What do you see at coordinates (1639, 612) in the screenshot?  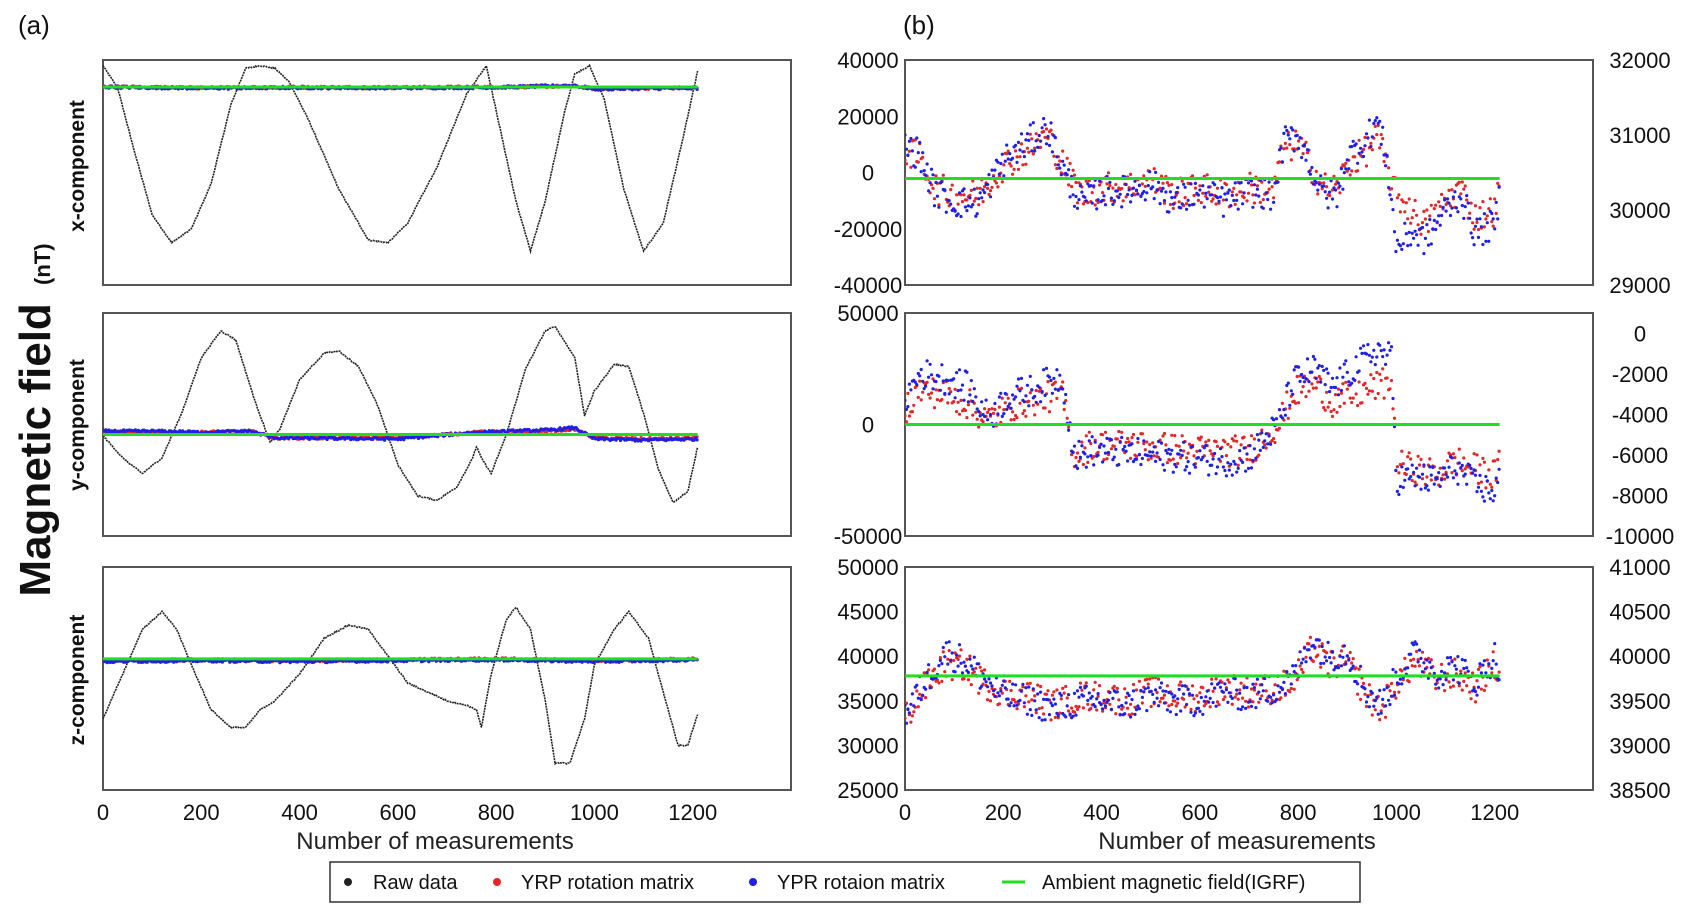 I see `ytick-label-b-z: 40500` at bounding box center [1639, 612].